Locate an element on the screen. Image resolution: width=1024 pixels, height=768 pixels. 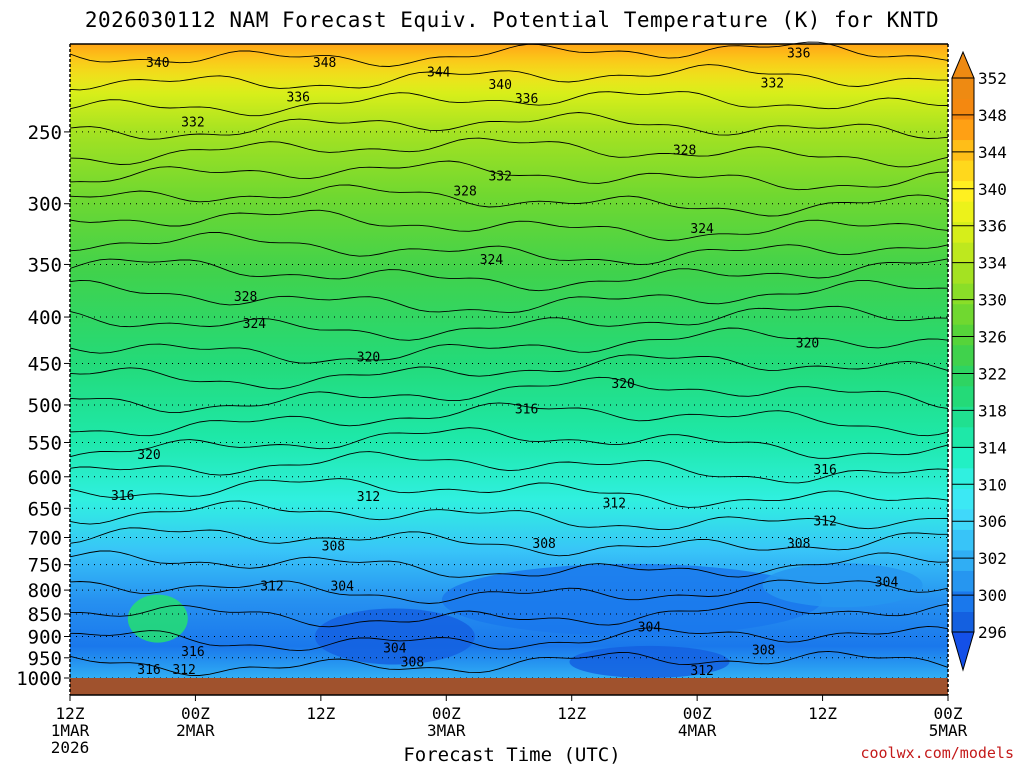
colorbar-label: 296 is located at coordinates (992, 632).